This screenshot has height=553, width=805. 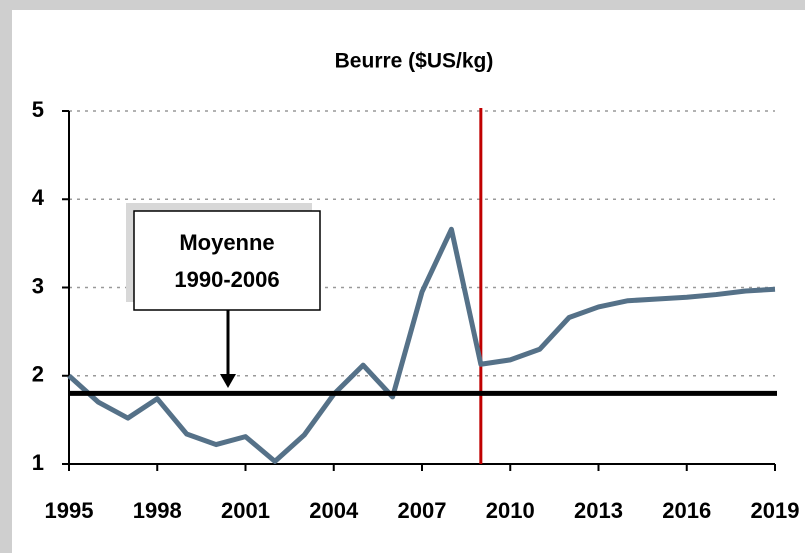 What do you see at coordinates (414, 61) in the screenshot?
I see `chart-title: Beurre ($US/kg)` at bounding box center [414, 61].